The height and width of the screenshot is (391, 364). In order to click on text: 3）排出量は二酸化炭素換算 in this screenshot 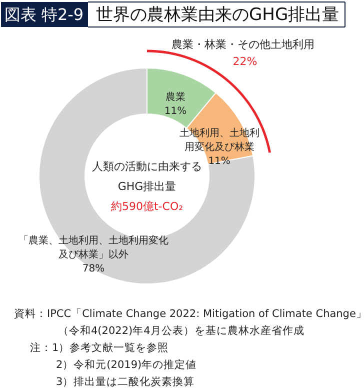, I will do `click(125, 381)`.